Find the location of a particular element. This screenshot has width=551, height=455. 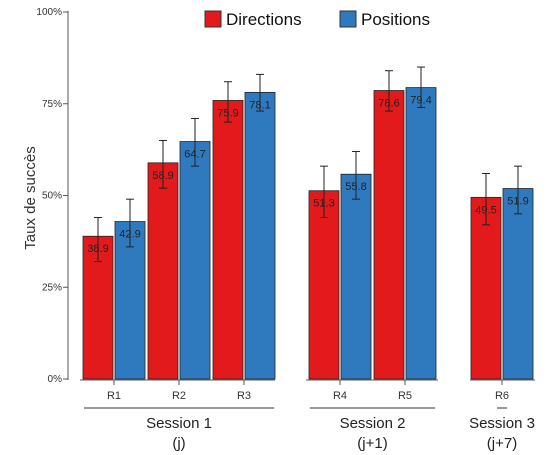

bar-positions-r2 is located at coordinates (195, 260).